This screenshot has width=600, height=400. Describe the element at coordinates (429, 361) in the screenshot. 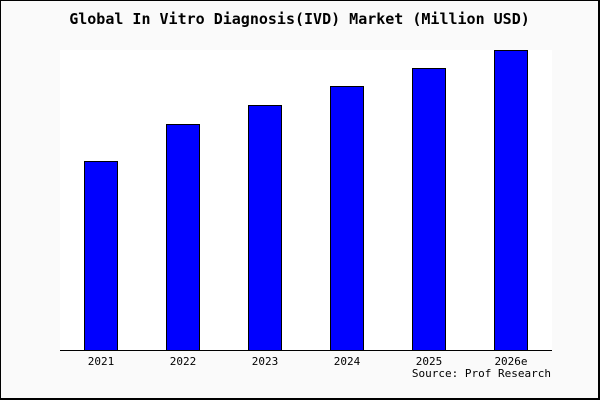

I see `x-tick-label-2025: 2025` at that location.